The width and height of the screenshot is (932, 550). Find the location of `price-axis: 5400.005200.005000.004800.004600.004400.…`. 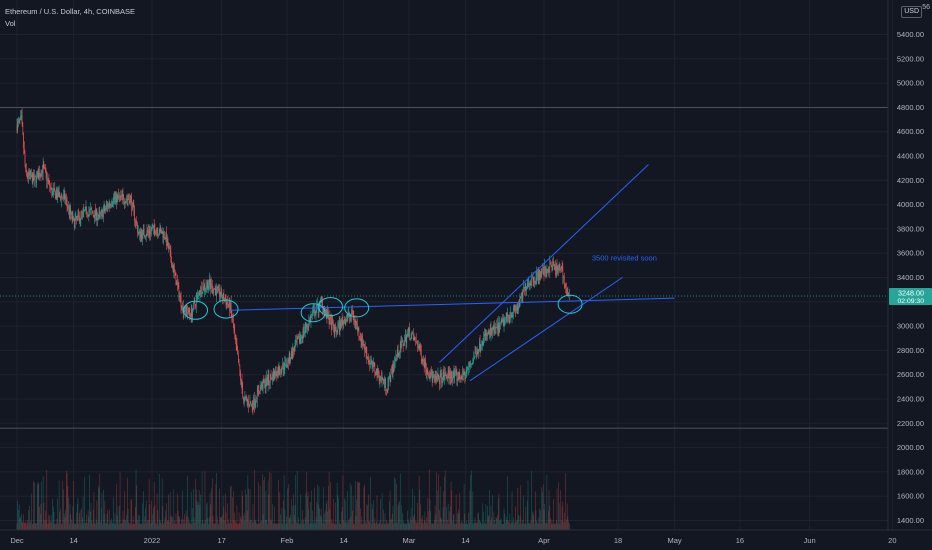

price-axis: 5400.005200.005000.004800.004600.004400.… is located at coordinates (909, 265).